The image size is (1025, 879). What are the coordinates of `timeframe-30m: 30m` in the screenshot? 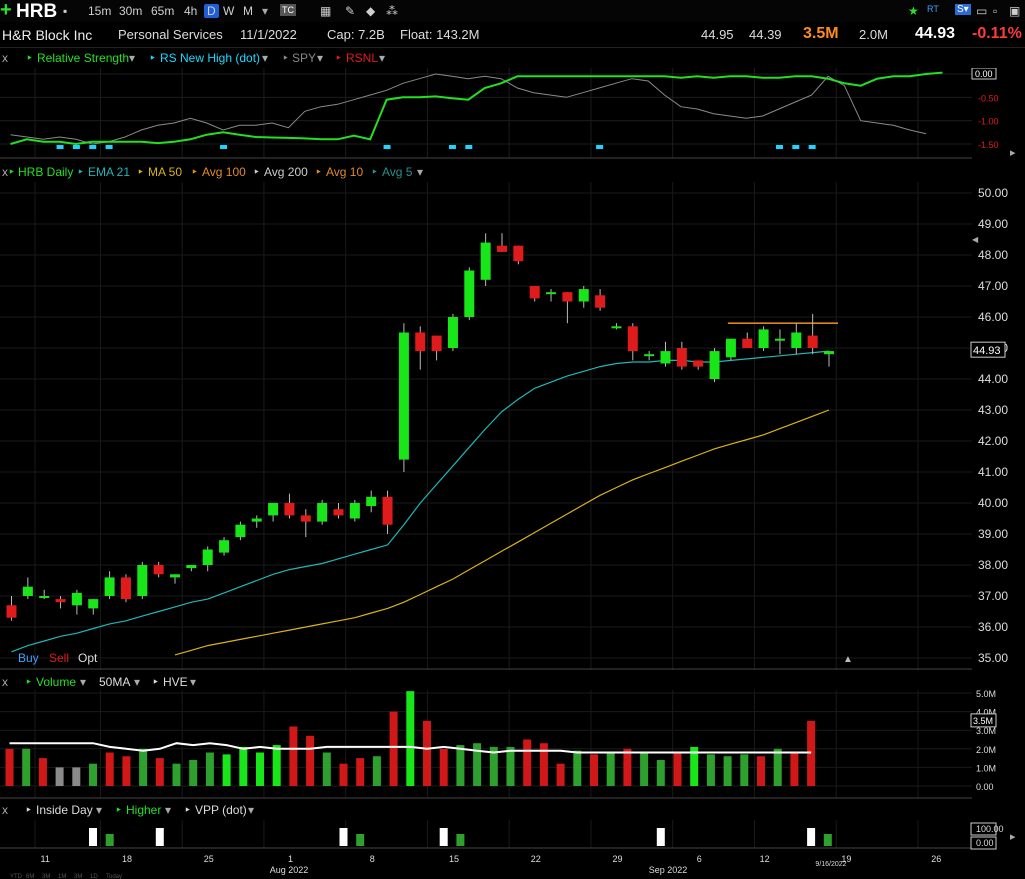 It's located at (131, 11).